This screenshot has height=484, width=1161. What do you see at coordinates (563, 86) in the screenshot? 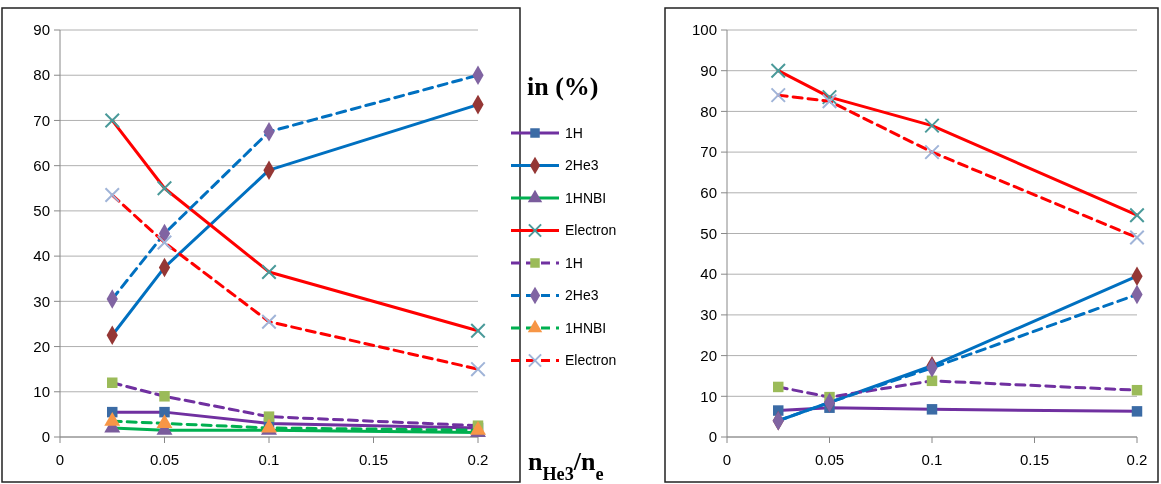
I see `text: in (%)` at bounding box center [563, 86].